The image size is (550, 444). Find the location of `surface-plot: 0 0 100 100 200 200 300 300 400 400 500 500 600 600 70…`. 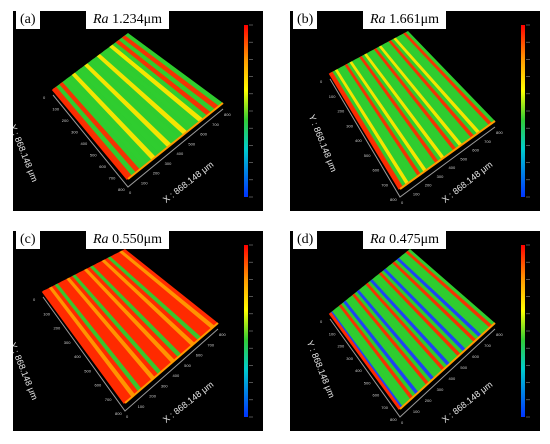

surface-plot: 0 0 100 100 200 200 300 300 400 400 500 500 600 600 70… is located at coordinates (148, 111).